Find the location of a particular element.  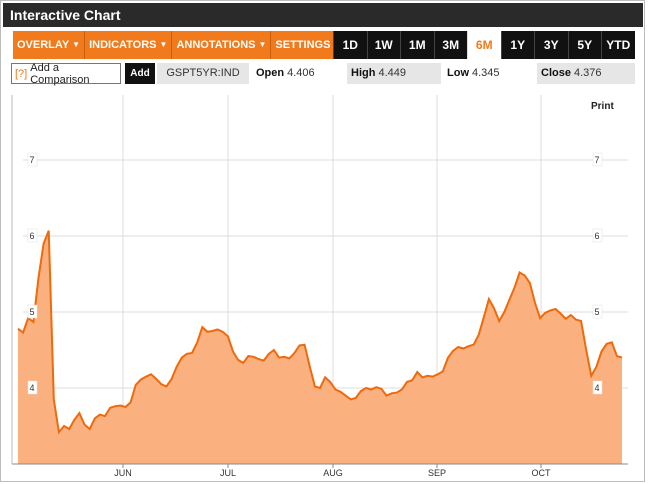

x-tick-label: SEP is located at coordinates (437, 473).